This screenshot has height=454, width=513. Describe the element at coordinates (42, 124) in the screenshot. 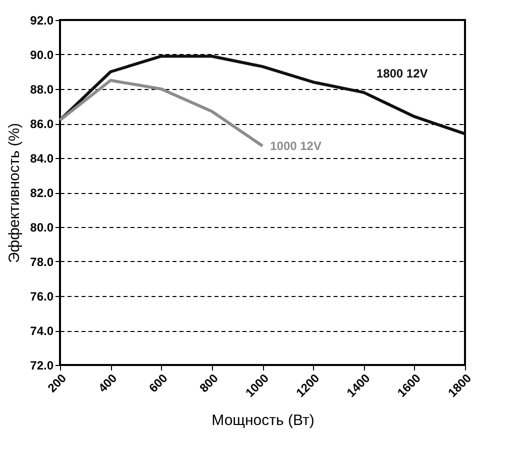

I see `y-tick-label: 86.0` at that location.